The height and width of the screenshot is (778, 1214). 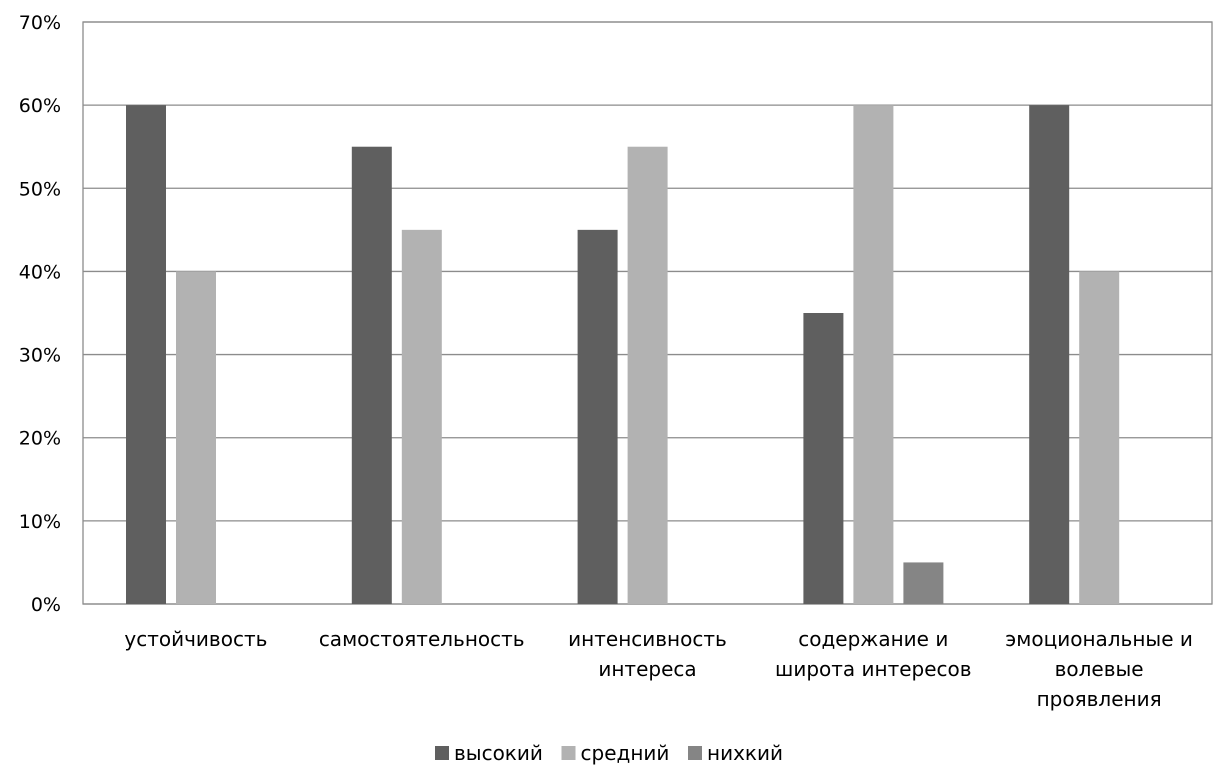 What do you see at coordinates (647, 669) in the screenshot?
I see `x-tick-label: интереса` at bounding box center [647, 669].